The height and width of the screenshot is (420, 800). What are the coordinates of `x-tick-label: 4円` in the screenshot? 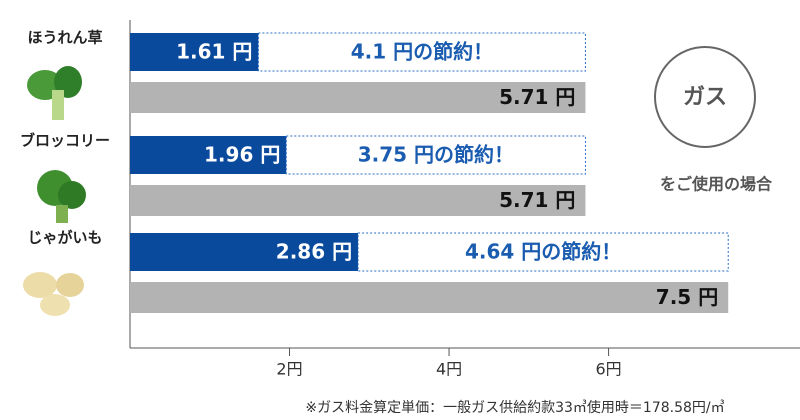 It's located at (449, 369).